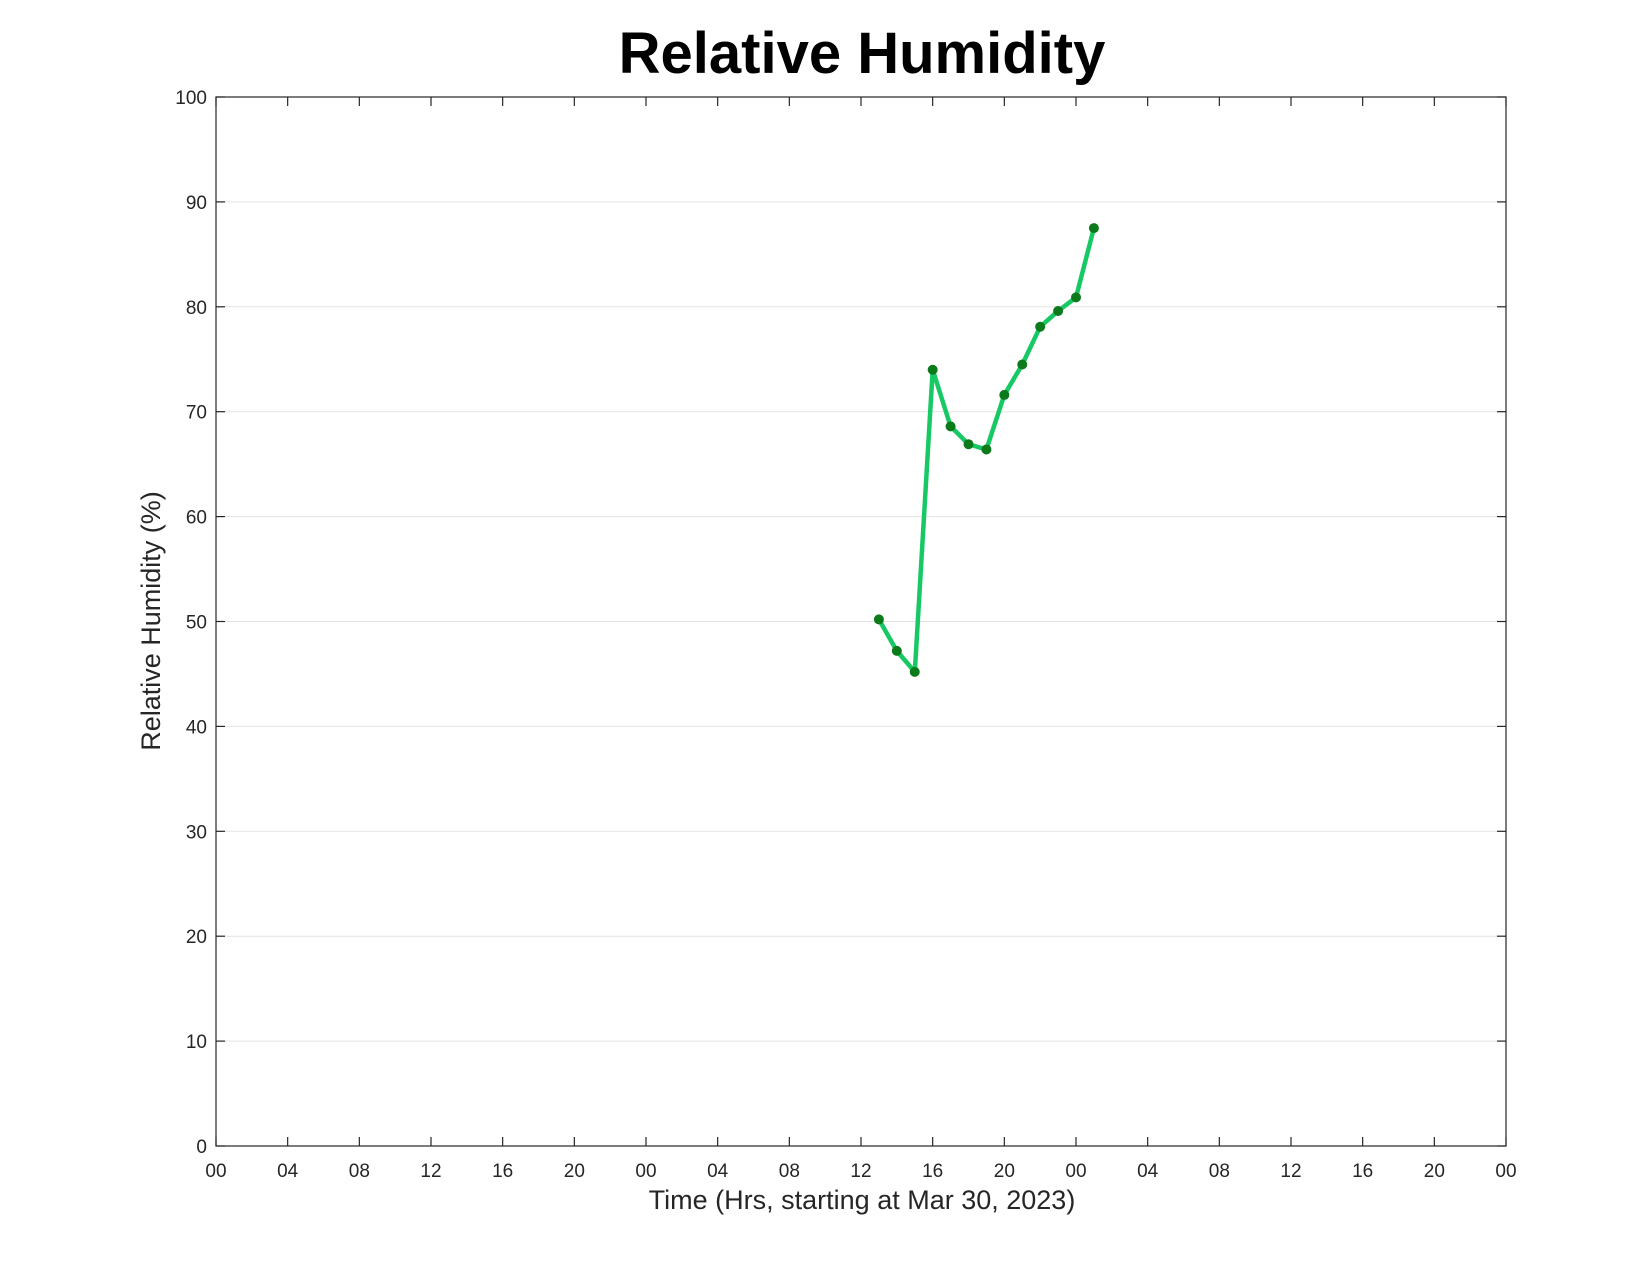  What do you see at coordinates (196, 308) in the screenshot?
I see `y-tick-label: 80` at bounding box center [196, 308].